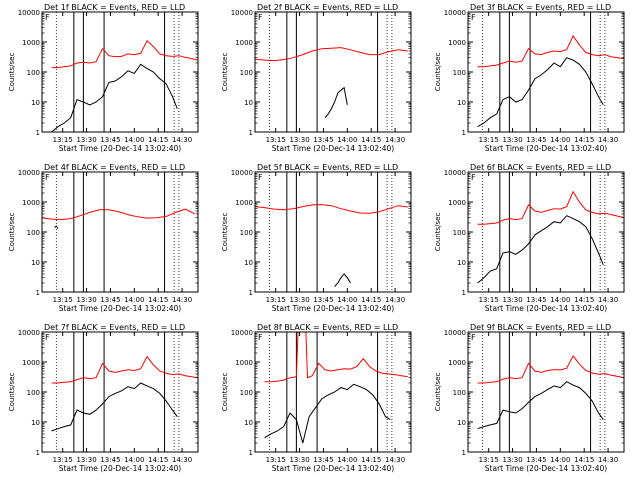  What do you see at coordinates (114, 7) in the screenshot?
I see `chart-title: Det 1f BLACK = Events, RED = LLD` at bounding box center [114, 7].